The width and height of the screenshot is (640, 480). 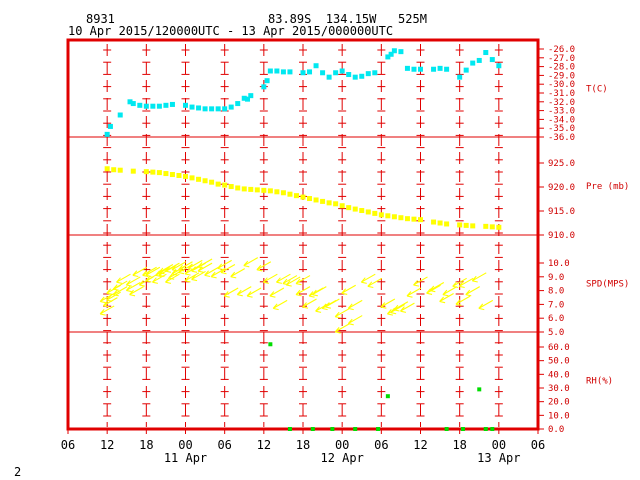 What do you see at coordinates (146, 445) in the screenshot?
I see `x-tick-label: 18` at bounding box center [146, 445].